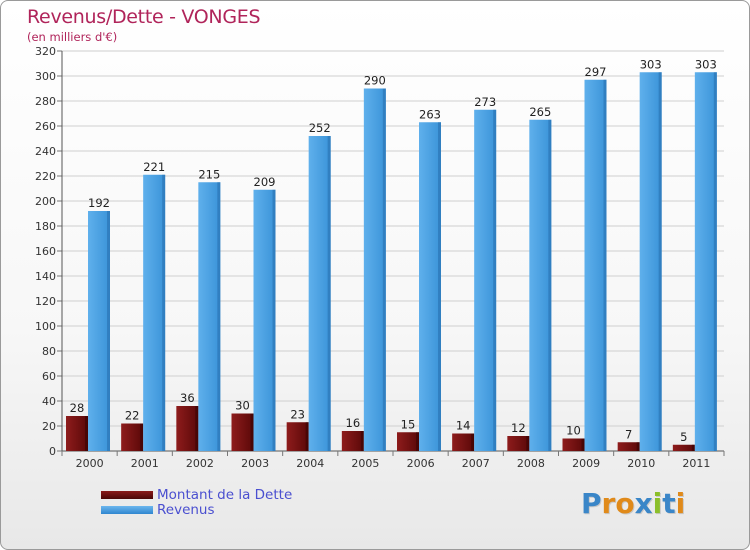 This screenshot has height=550, width=750. I want to click on legend-swatch-revenus, so click(127, 510).